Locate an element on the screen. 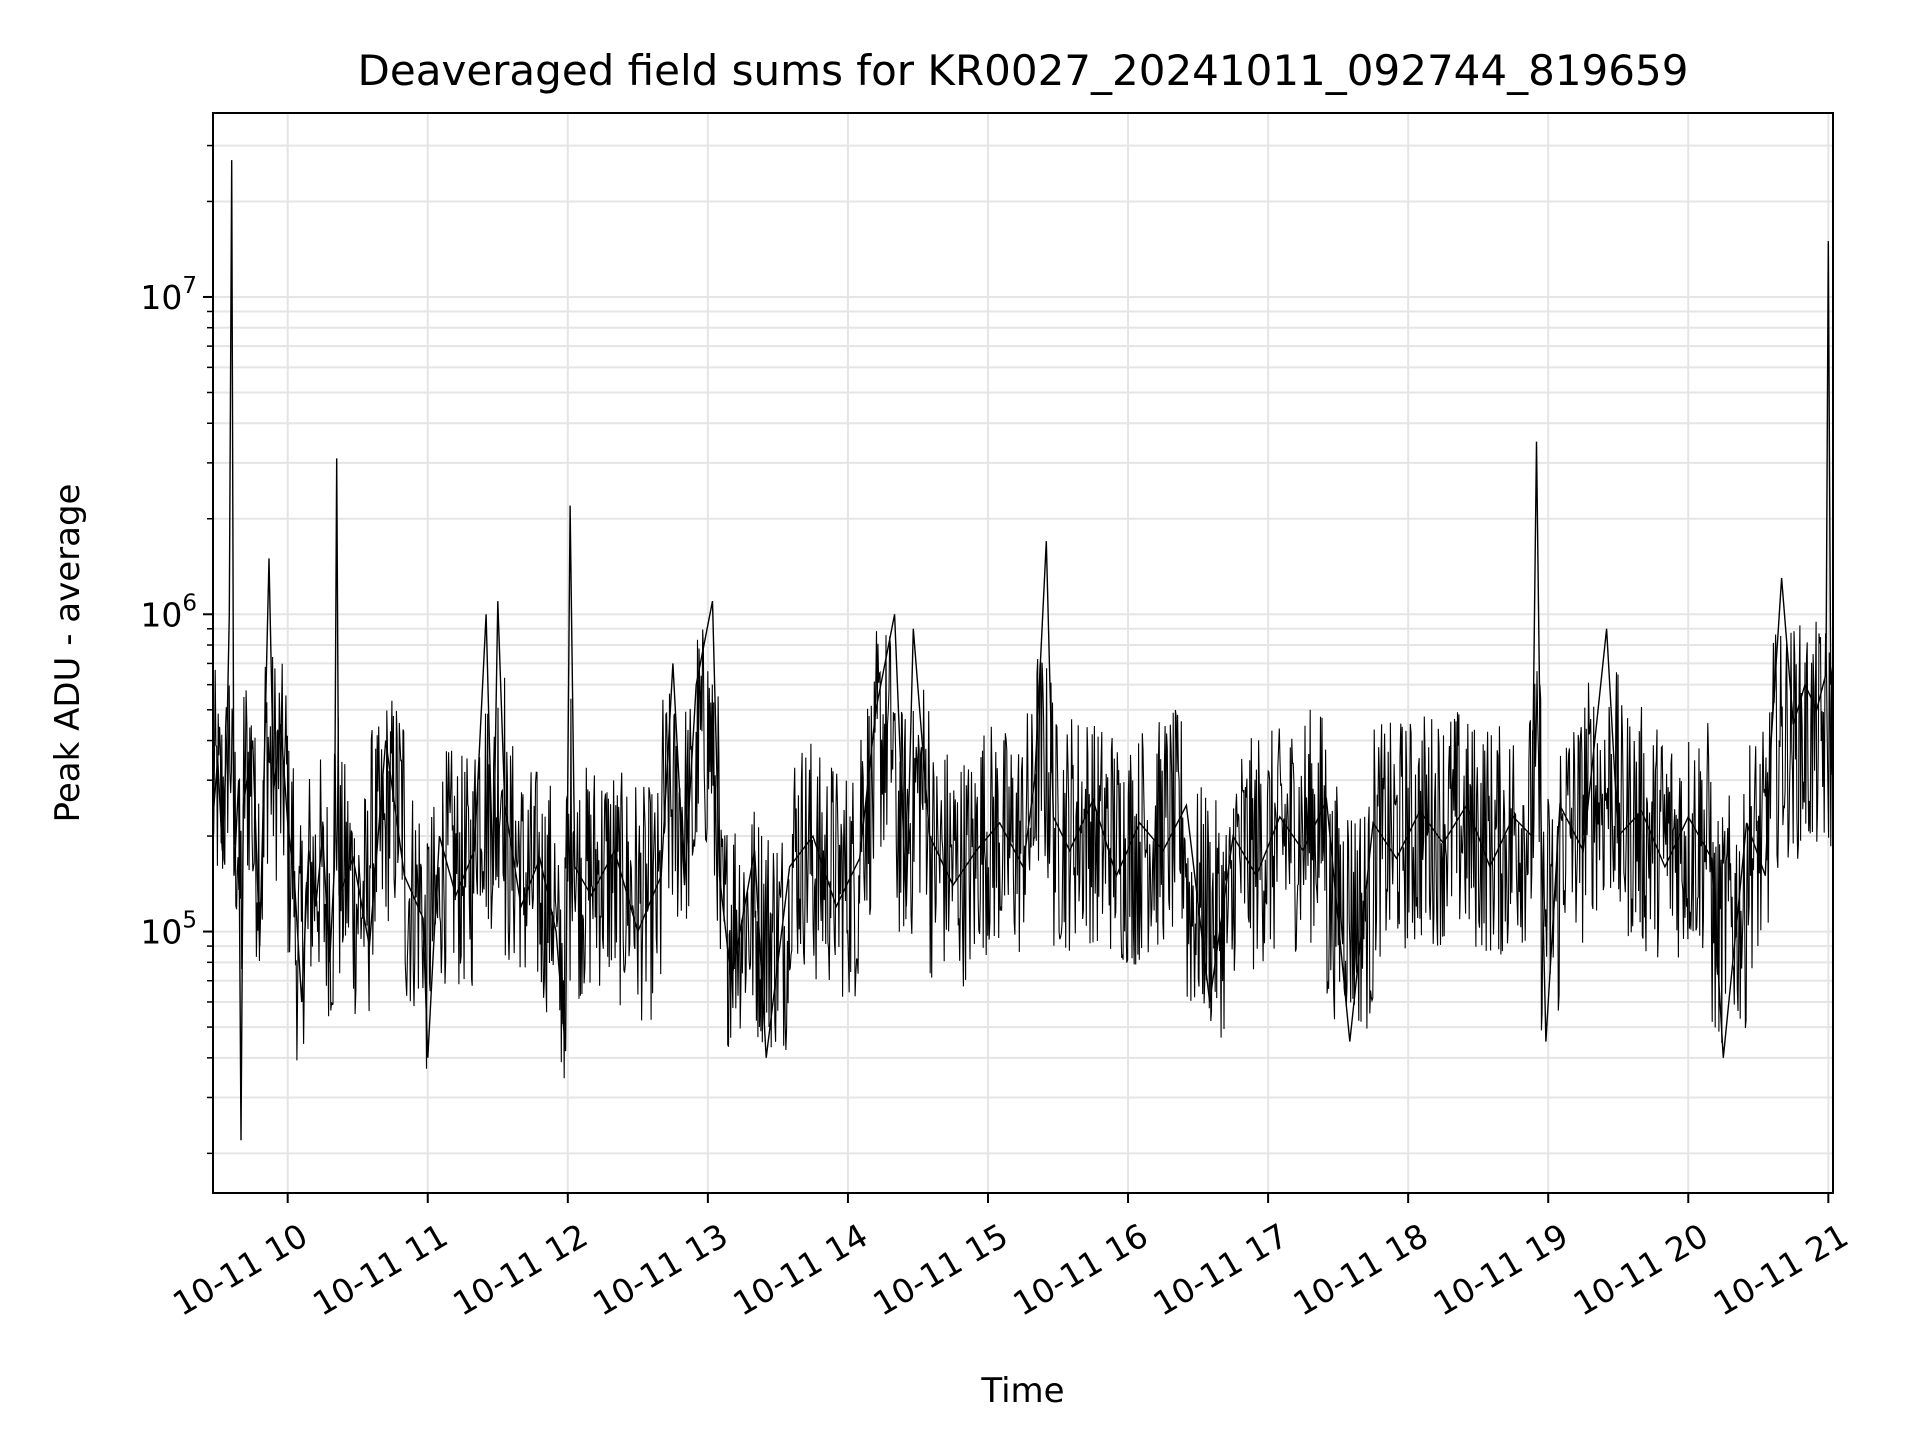  y-tick-exponent: 7 is located at coordinates (189, 286).